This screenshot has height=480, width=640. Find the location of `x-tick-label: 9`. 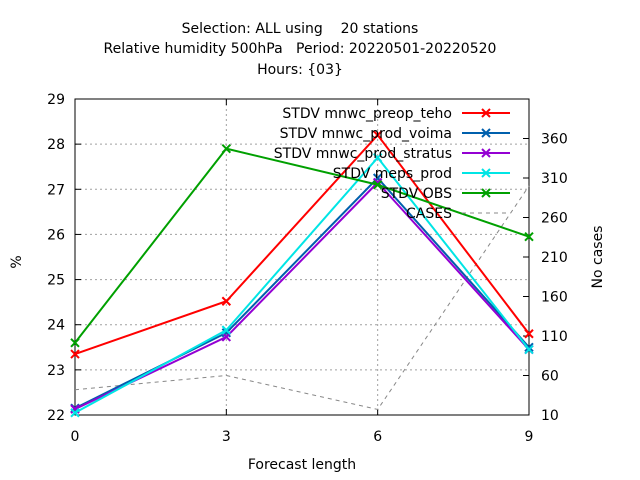

x-tick-label: 9 is located at coordinates (529, 437).